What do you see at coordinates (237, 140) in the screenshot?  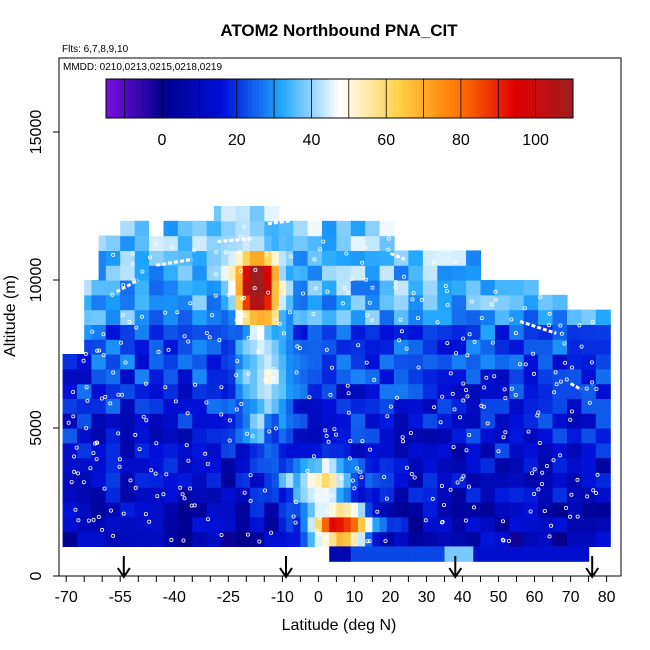 I see `colorbar-tick-label: 20` at bounding box center [237, 140].